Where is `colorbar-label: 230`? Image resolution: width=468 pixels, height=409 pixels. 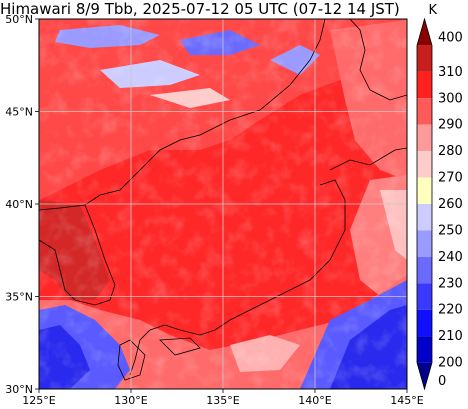 colorbar-label: 230 is located at coordinates (450, 283).